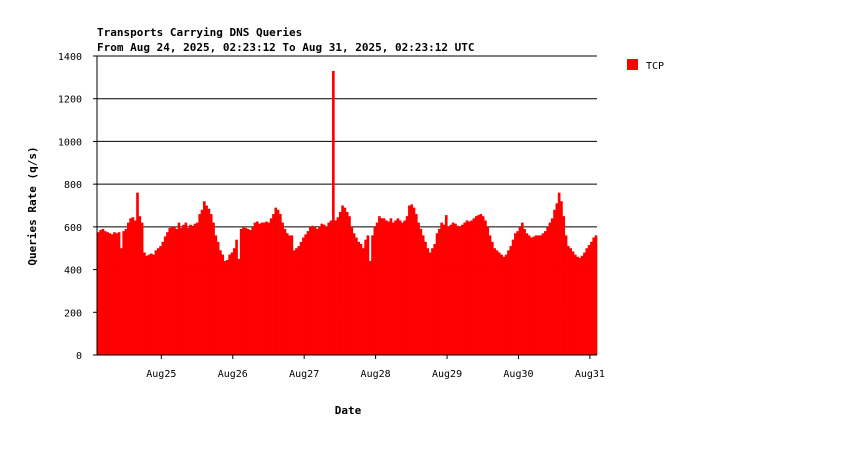 Image resolution: width=850 pixels, height=450 pixels. What do you see at coordinates (376, 374) in the screenshot?
I see `x-tick-label: Aug28` at bounding box center [376, 374].